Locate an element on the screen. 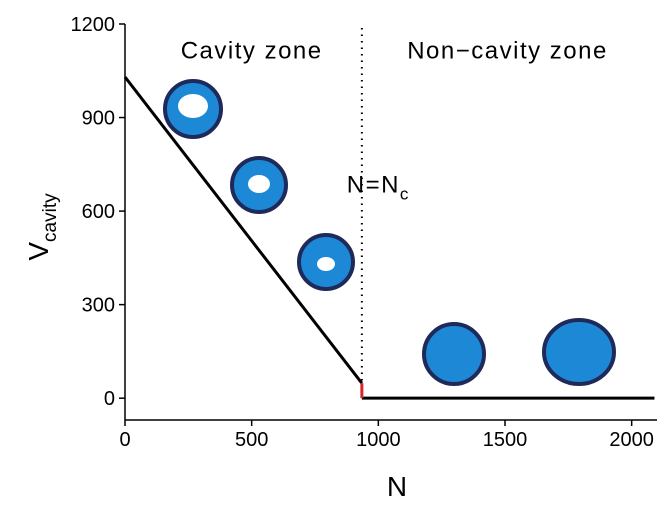  y-label-main: V is located at coordinates (38, 251).